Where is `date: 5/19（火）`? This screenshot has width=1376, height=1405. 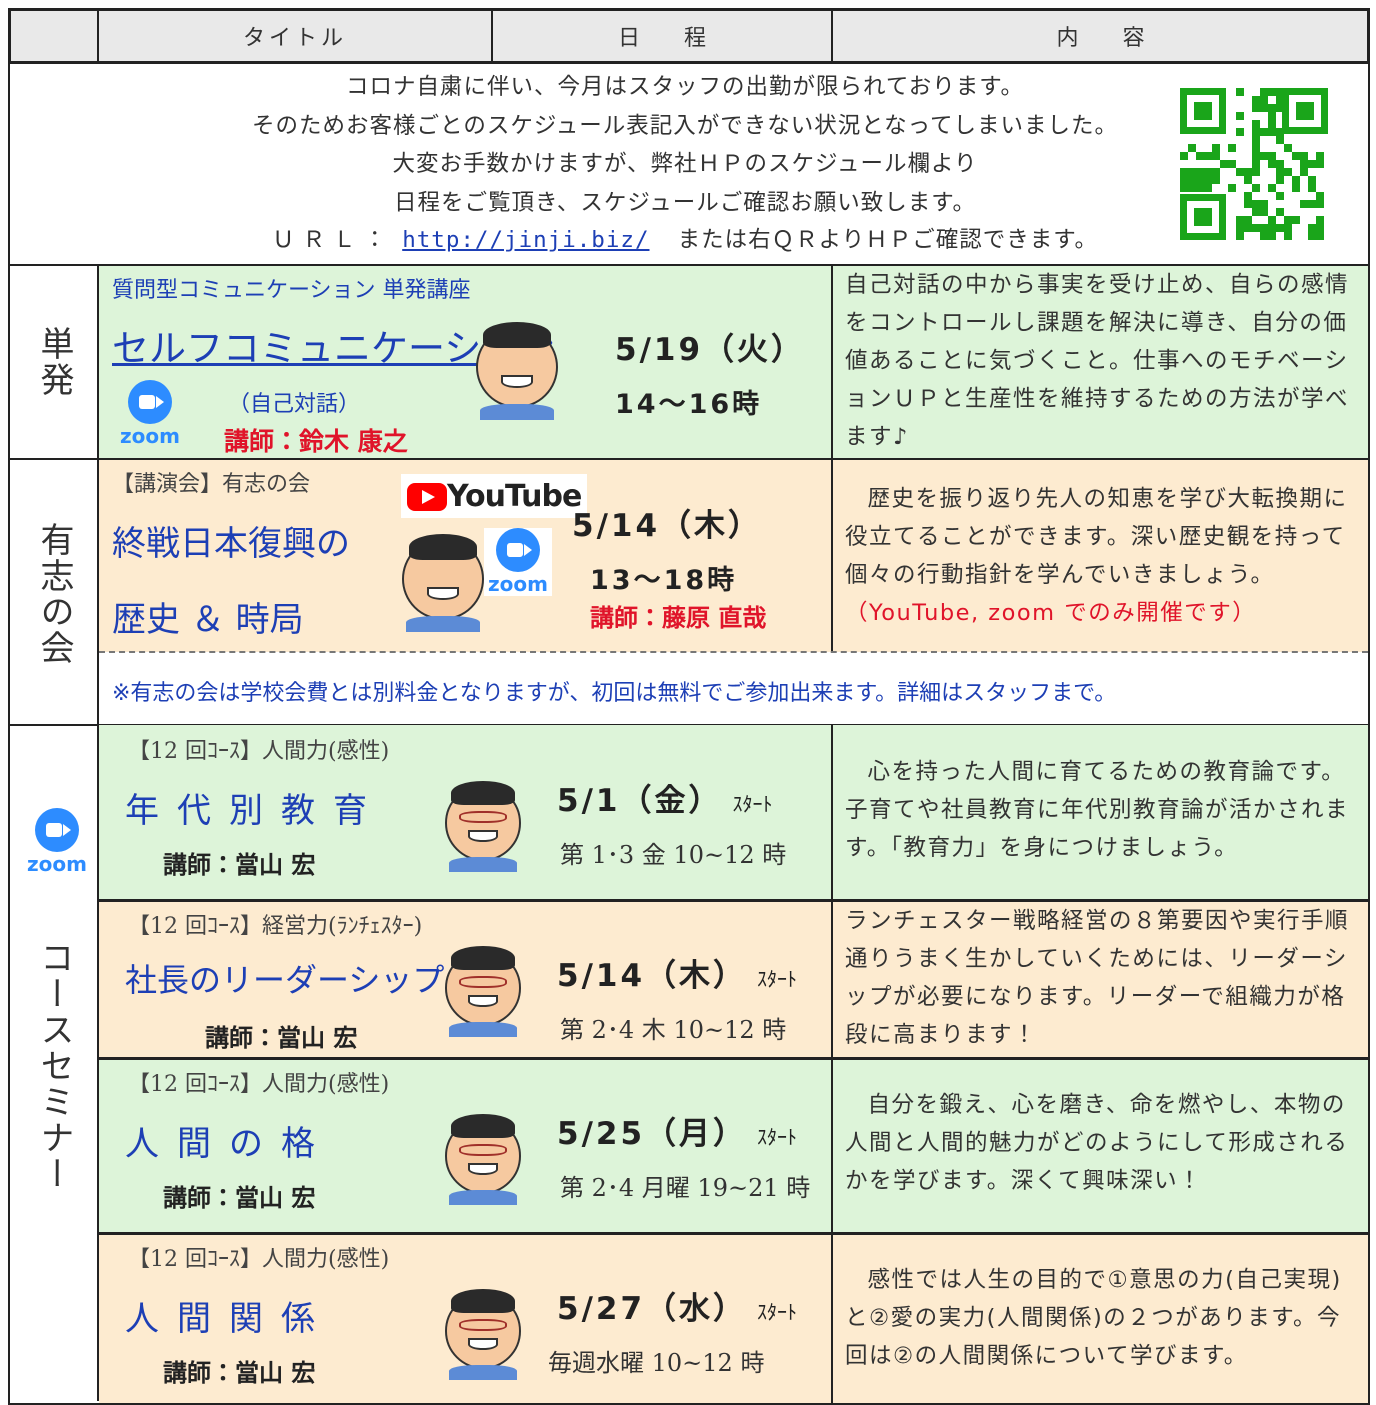
date: 5/19（火） is located at coordinates (710, 350).